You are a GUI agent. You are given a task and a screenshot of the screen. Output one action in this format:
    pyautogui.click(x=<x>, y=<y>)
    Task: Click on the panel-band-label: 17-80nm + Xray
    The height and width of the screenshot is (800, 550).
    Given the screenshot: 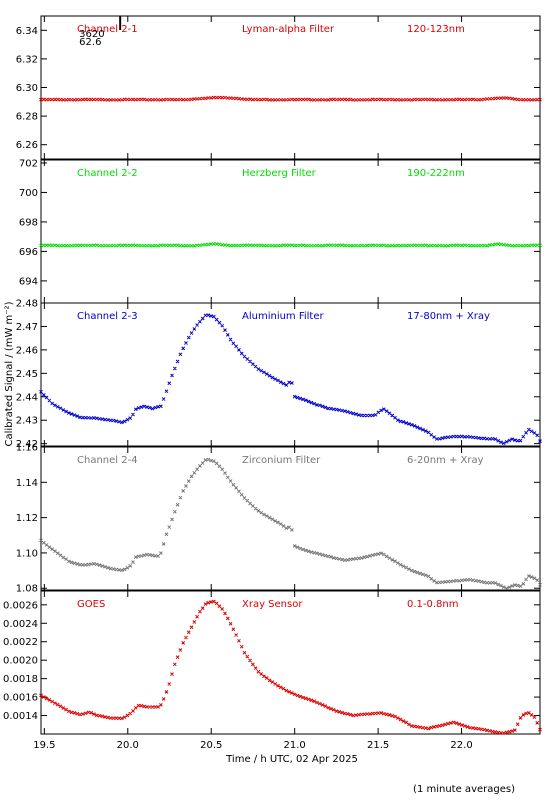 What is the action you would take?
    pyautogui.click(x=448, y=316)
    